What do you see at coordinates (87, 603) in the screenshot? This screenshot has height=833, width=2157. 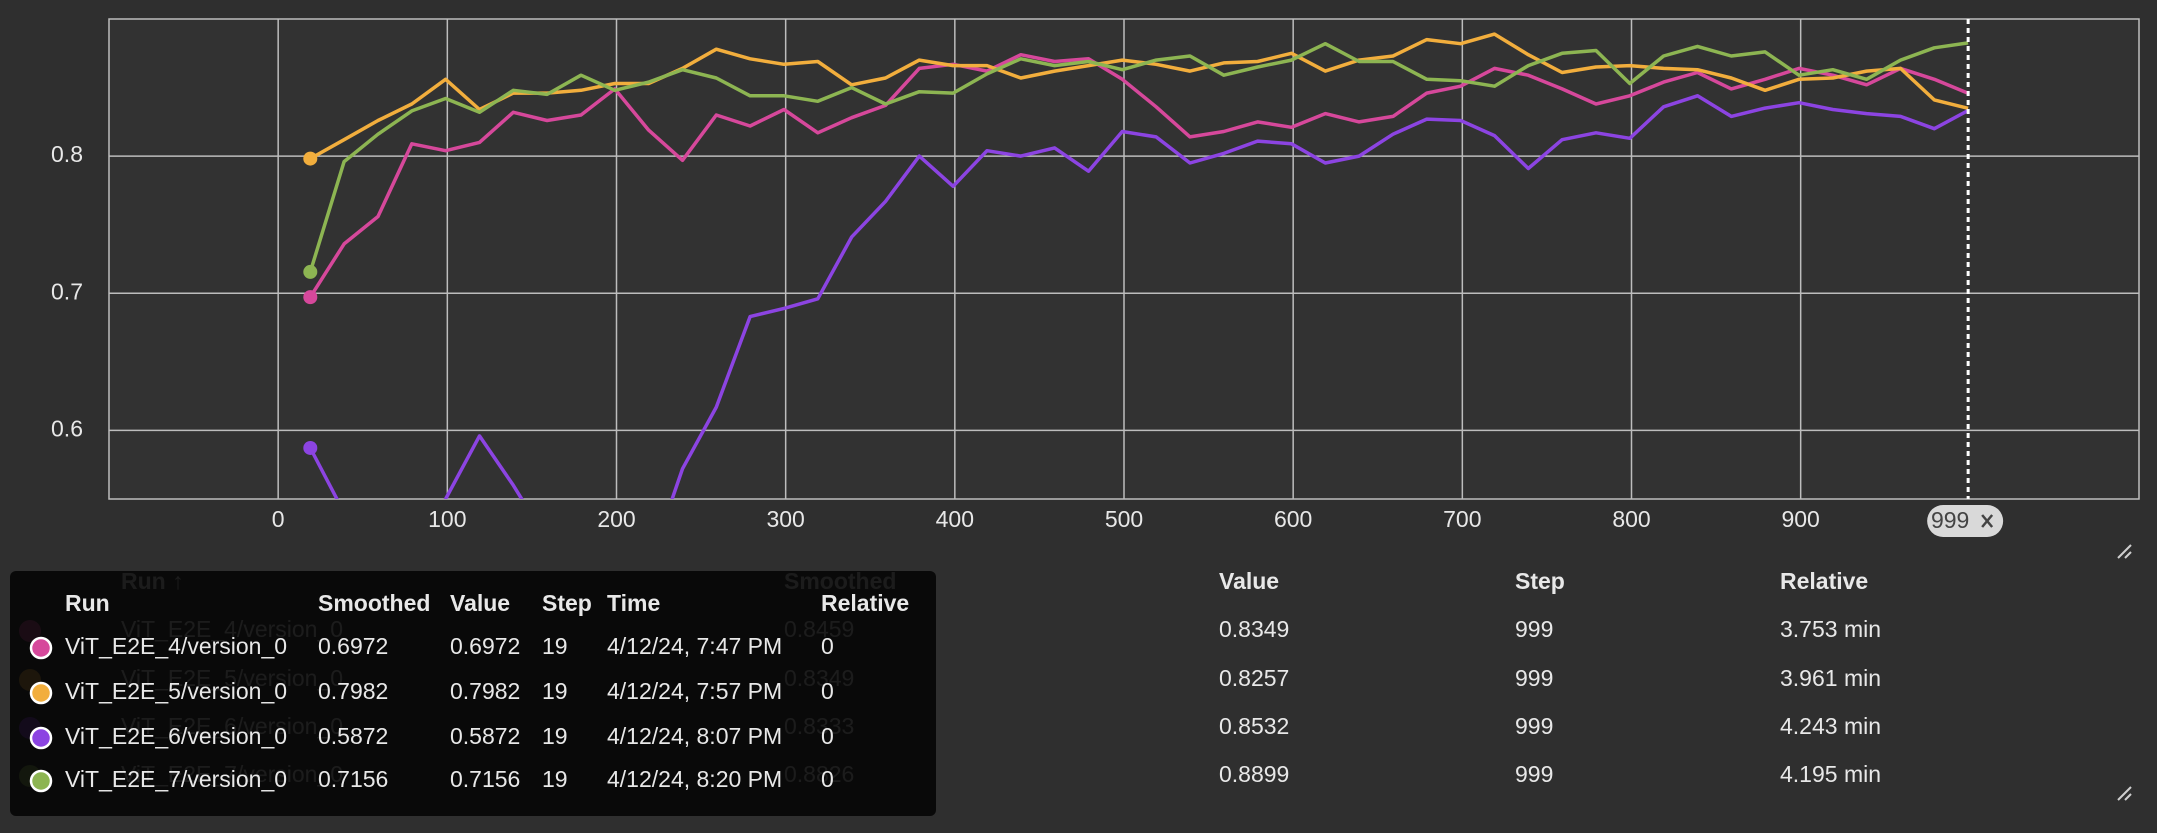 I see `tooltip-header: Run` at bounding box center [87, 603].